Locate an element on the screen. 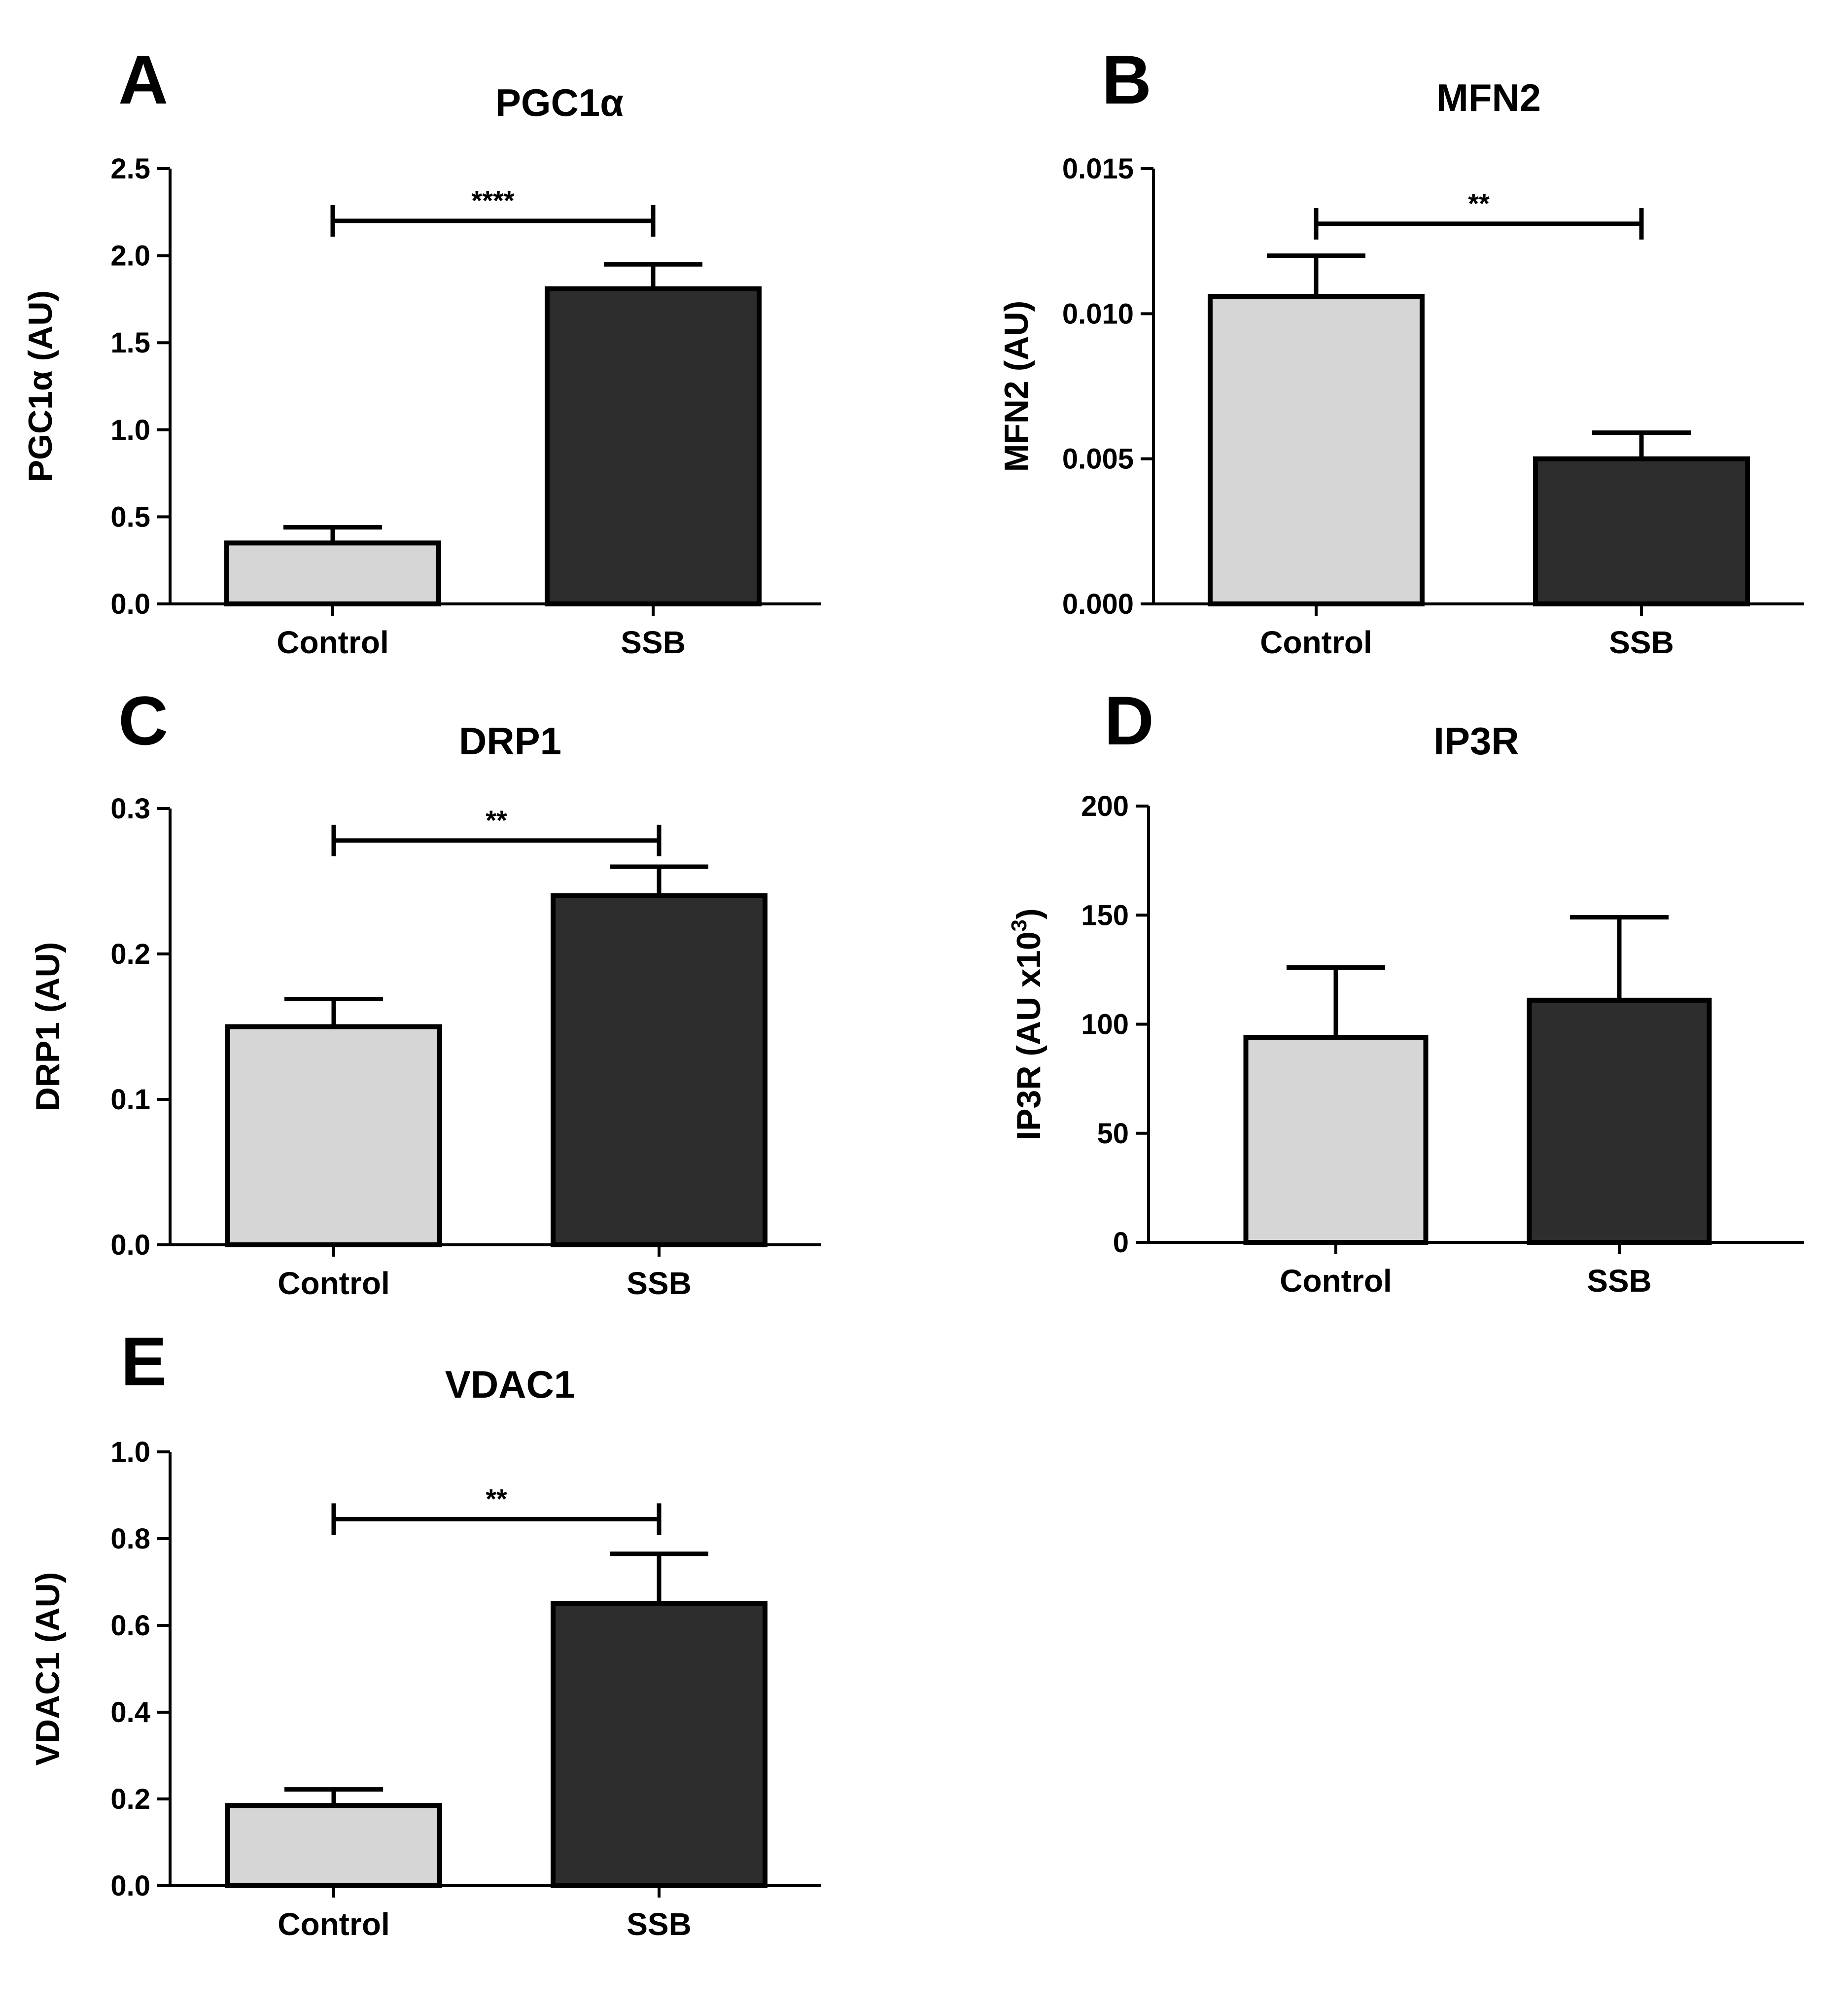 The height and width of the screenshot is (2007, 1848). y-axis-label: IP3R (AU x103) is located at coordinates (1027, 1024).